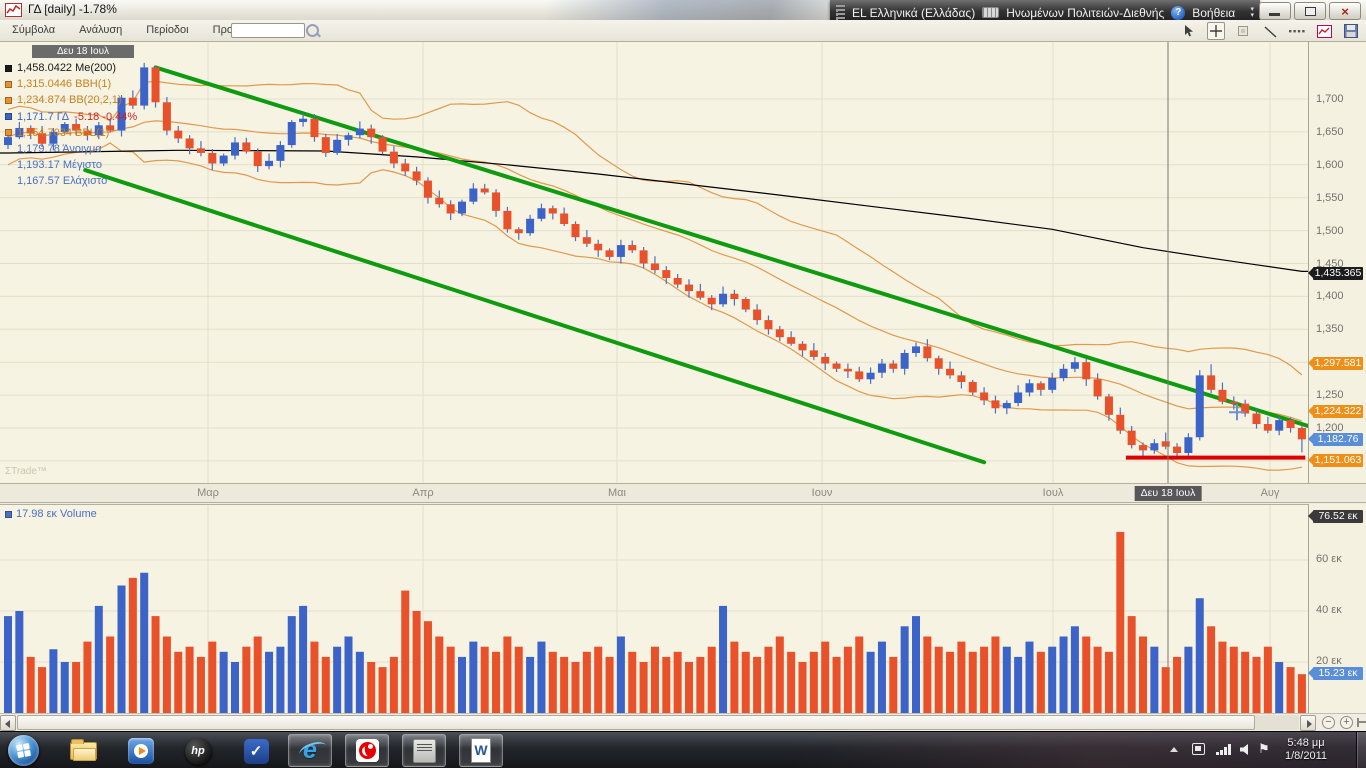  Describe the element at coordinates (8, 723) in the screenshot. I see `scroll-left-button` at that location.